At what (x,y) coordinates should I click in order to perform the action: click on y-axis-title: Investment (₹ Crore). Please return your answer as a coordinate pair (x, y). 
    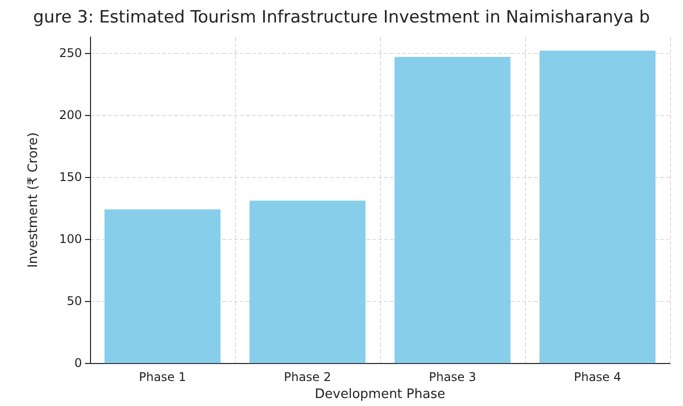
    Looking at the image, I should click on (33, 200).